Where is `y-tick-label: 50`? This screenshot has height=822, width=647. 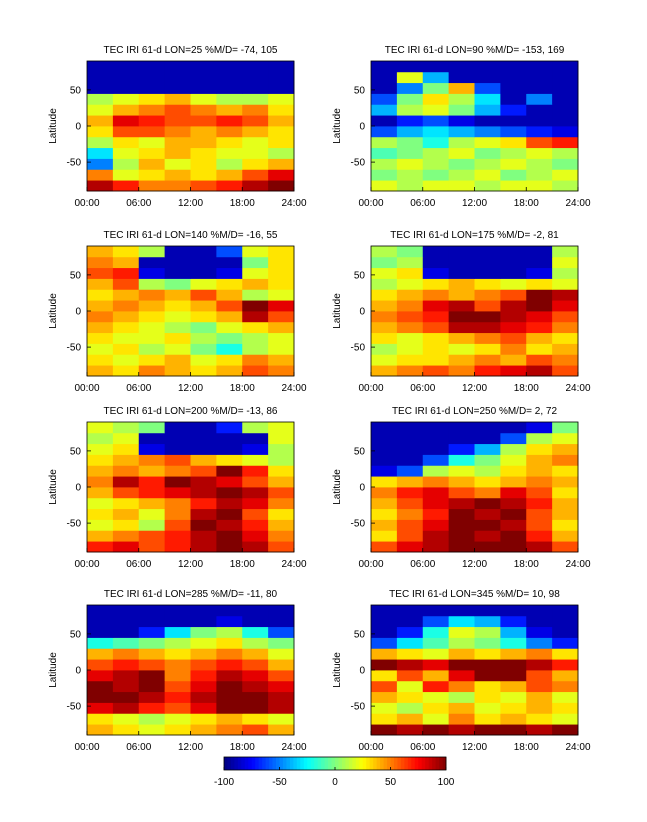 y-tick-label: 50 is located at coordinates (360, 634).